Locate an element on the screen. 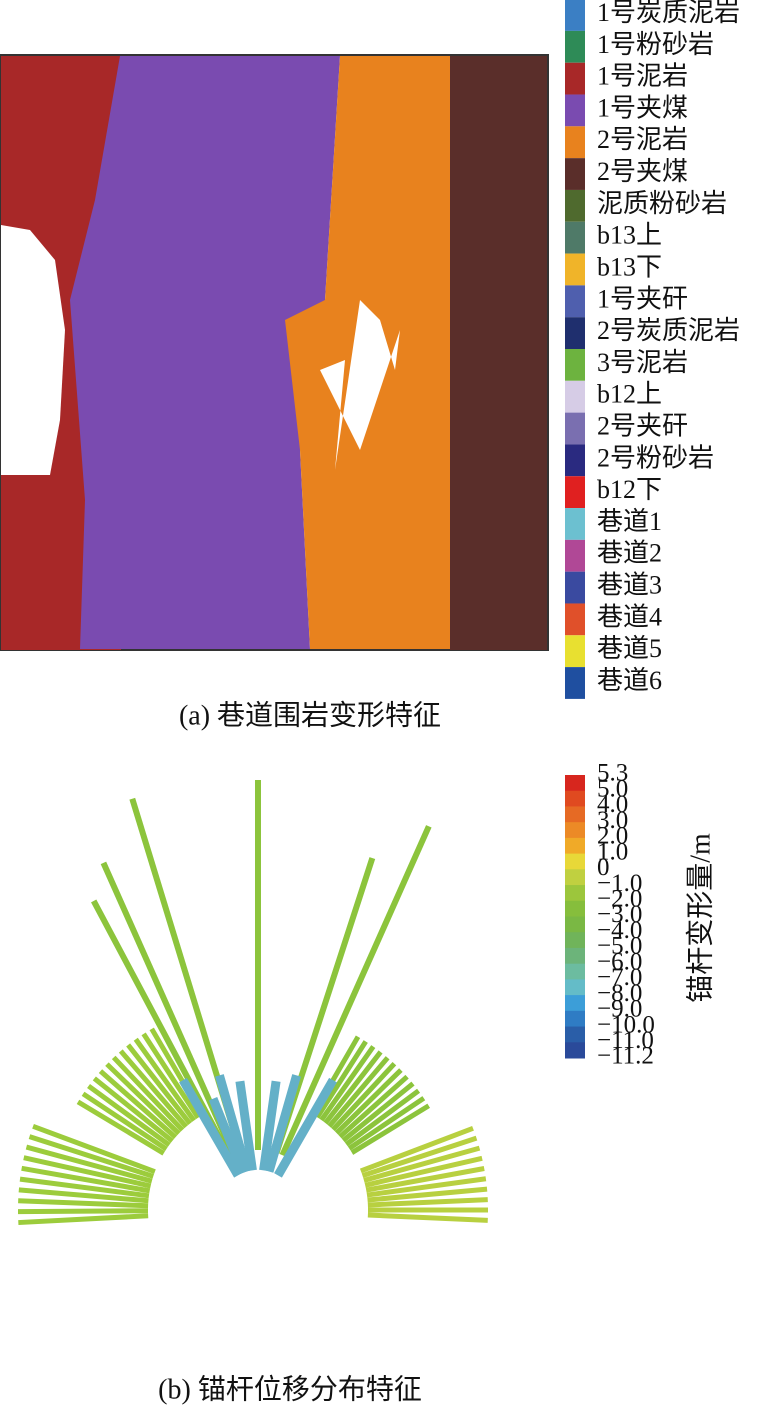  legend-label: 泥质粉砂岩 is located at coordinates (662, 203).